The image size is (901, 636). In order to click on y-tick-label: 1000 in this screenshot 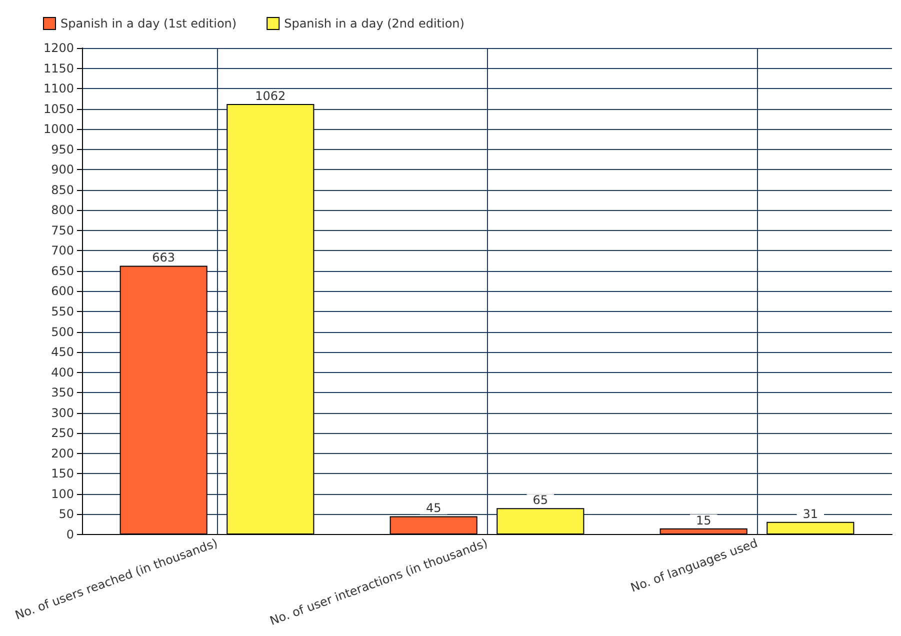, I will do `click(58, 129)`.